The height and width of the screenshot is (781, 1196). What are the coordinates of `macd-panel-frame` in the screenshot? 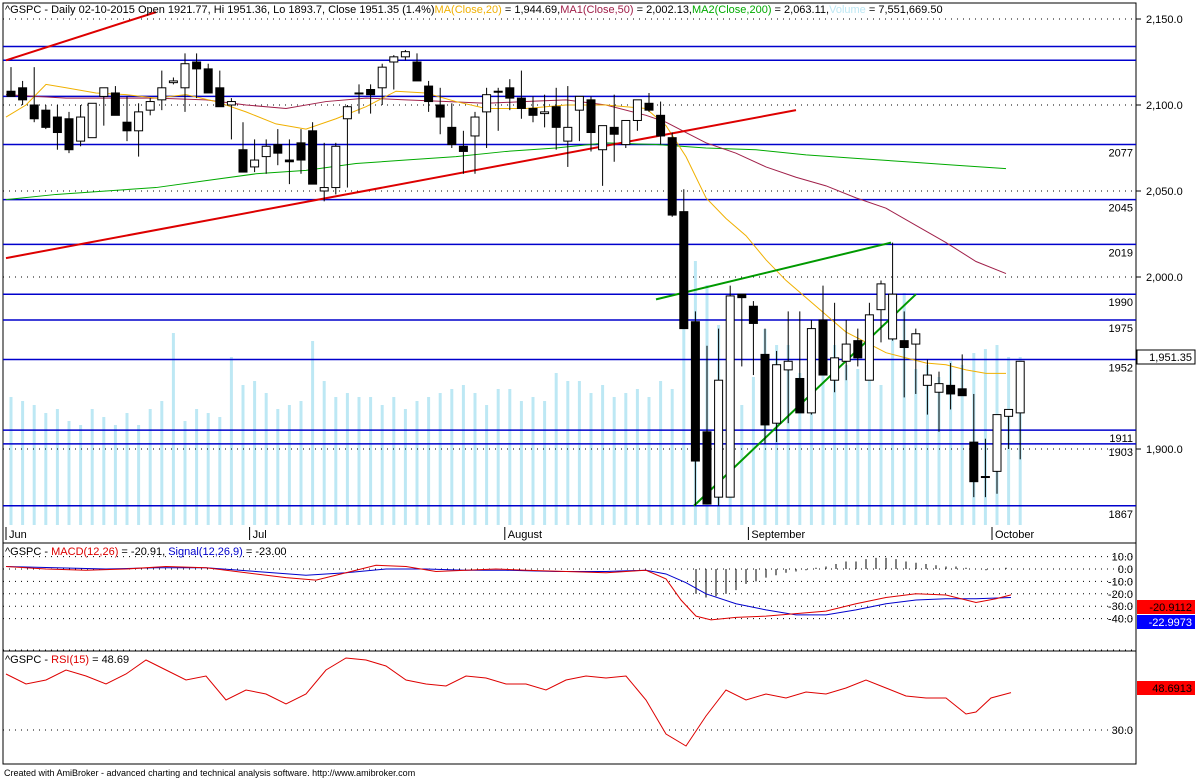 It's located at (569, 597).